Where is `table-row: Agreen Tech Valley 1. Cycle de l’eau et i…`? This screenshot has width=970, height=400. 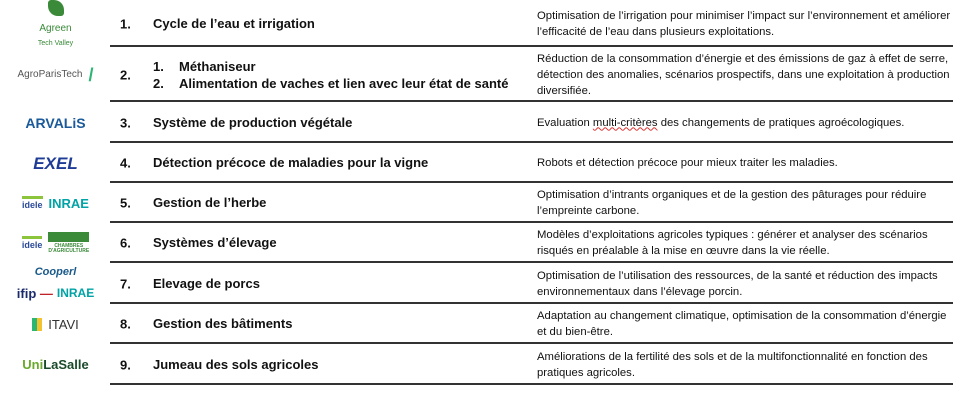
table-row: Agreen Tech Valley 1. Cycle de l’eau et i… is located at coordinates (485, 23).